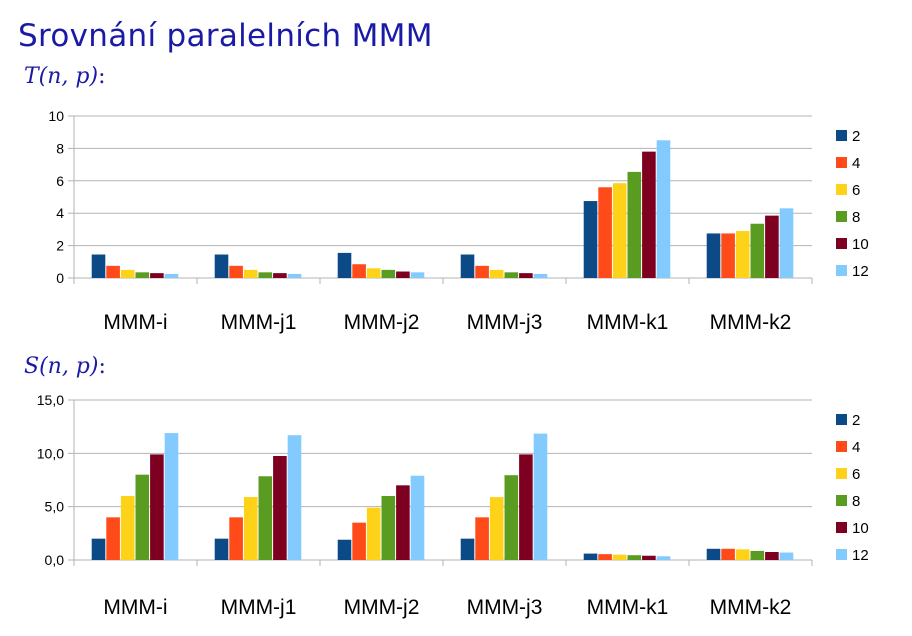  I want to click on chart-label-time: T(n, p):, so click(65, 76).